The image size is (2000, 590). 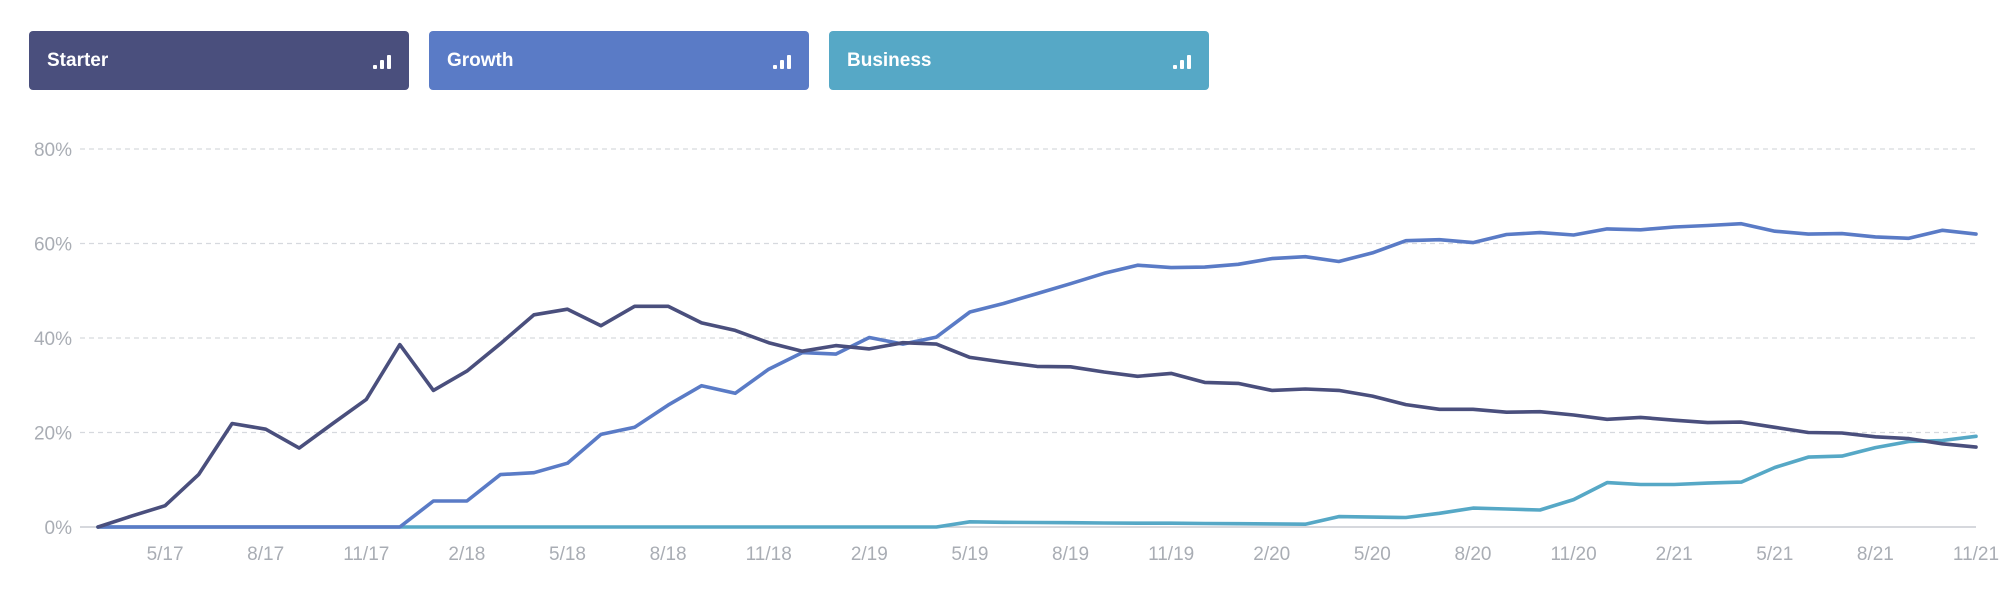 I want to click on x-tick-label: 2/21, so click(x=1674, y=554).